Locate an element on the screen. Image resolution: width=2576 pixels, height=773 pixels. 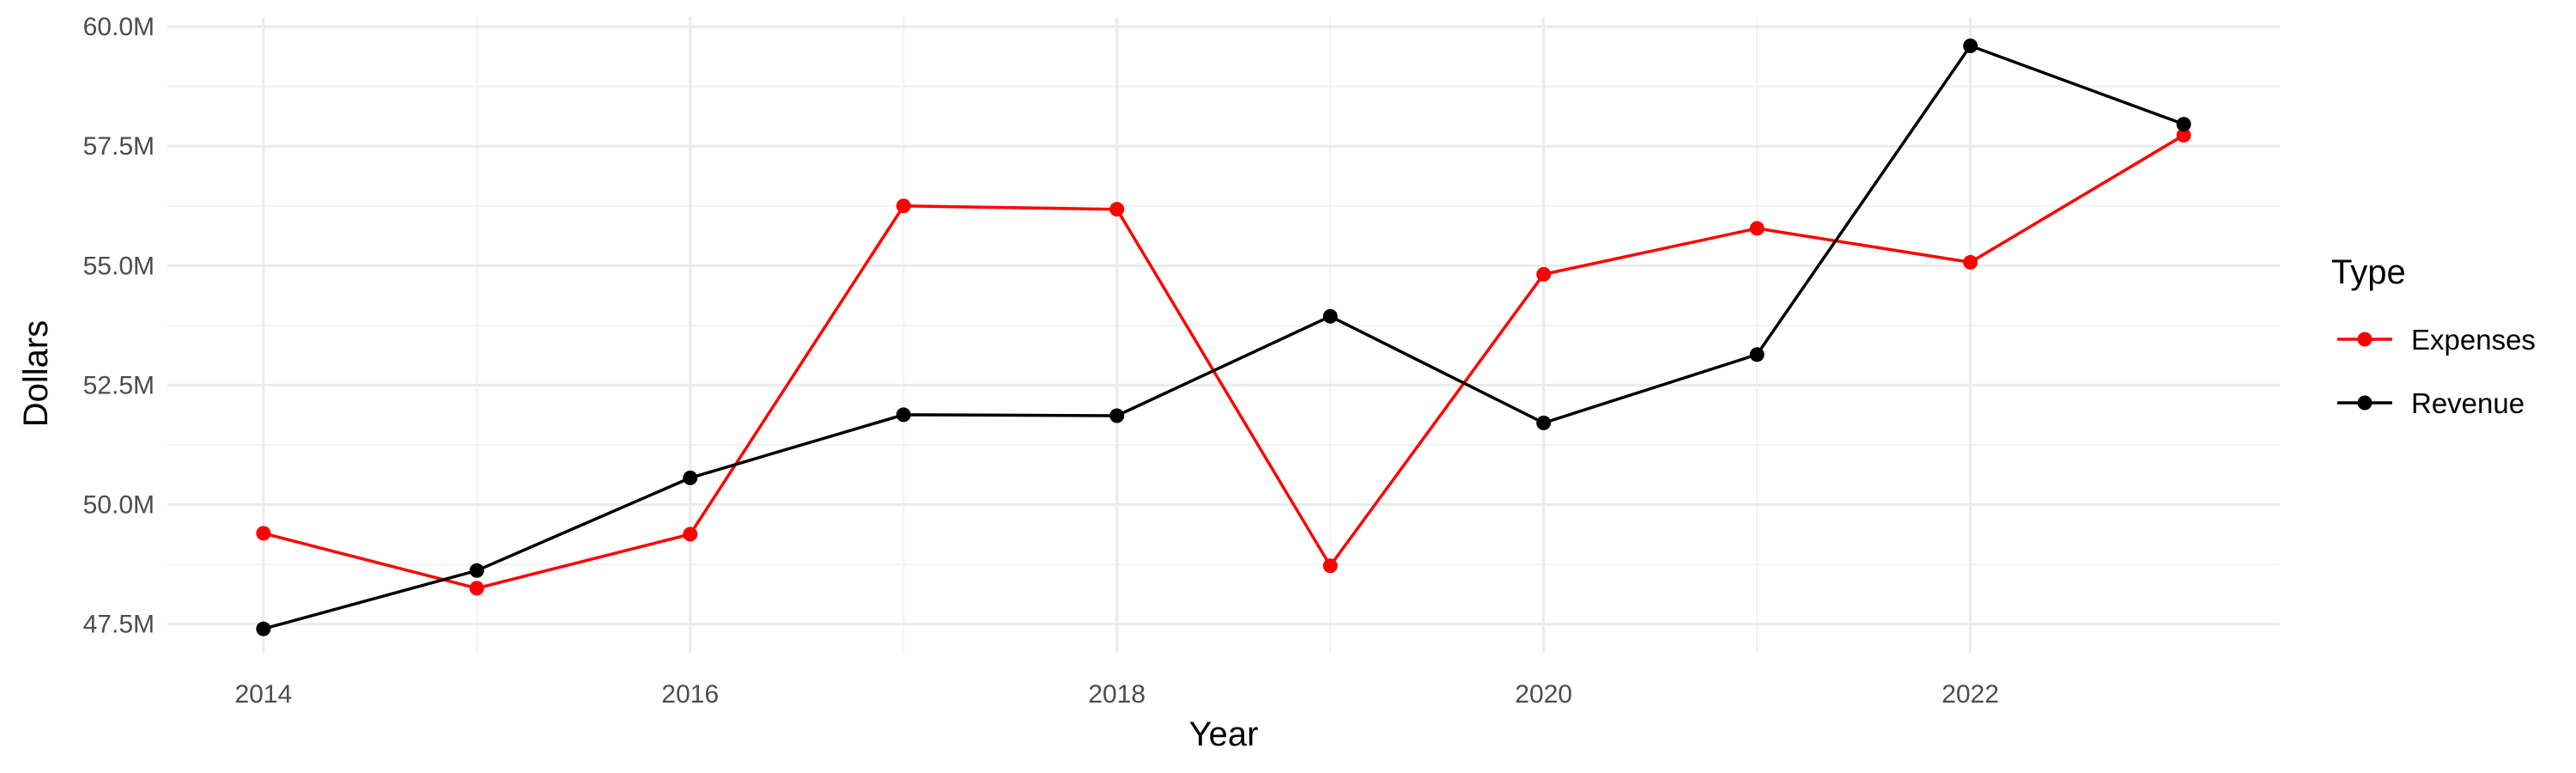
y-tick-label: 60.0M is located at coordinates (119, 27).